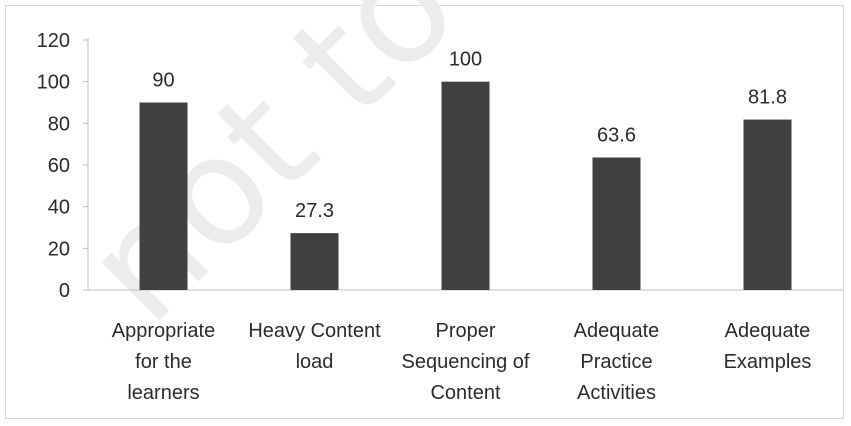 This screenshot has width=851, height=426. Describe the element at coordinates (768, 362) in the screenshot. I see `category-label: Examples` at that location.